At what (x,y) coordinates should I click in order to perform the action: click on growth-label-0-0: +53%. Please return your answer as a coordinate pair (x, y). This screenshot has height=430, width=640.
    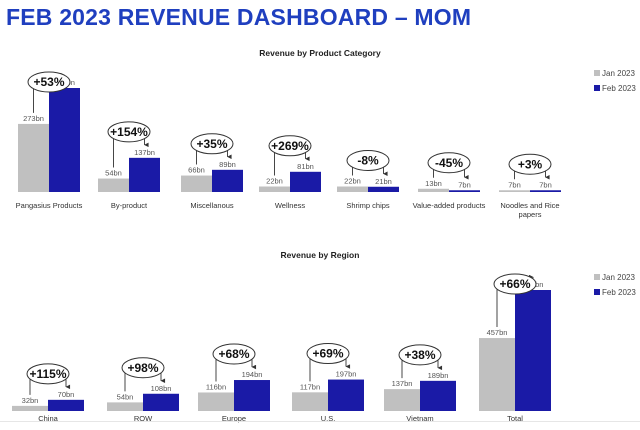
    Looking at the image, I should click on (48, 82).